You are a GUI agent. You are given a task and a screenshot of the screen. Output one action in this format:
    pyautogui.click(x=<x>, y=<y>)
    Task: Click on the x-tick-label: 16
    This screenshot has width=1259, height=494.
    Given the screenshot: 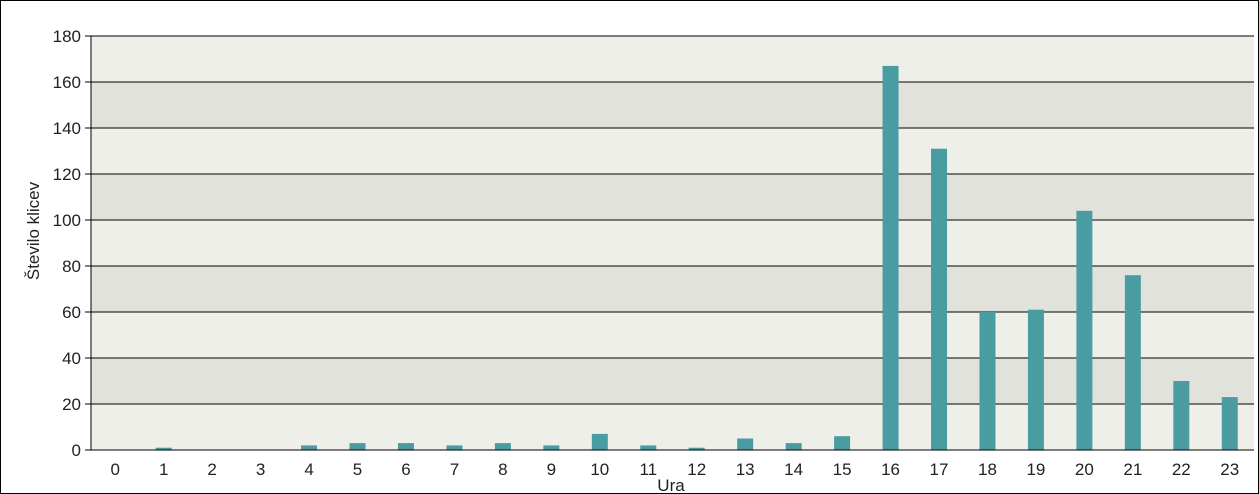 What is the action you would take?
    pyautogui.click(x=890, y=469)
    